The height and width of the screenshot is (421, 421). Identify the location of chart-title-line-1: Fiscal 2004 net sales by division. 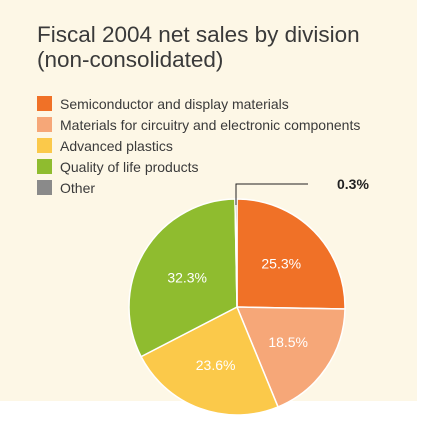
(198, 34).